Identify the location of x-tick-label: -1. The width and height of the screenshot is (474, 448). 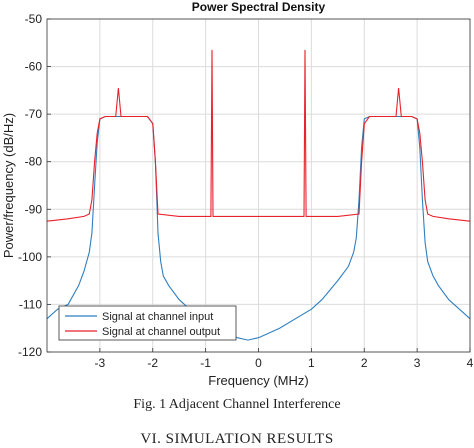
(205, 363).